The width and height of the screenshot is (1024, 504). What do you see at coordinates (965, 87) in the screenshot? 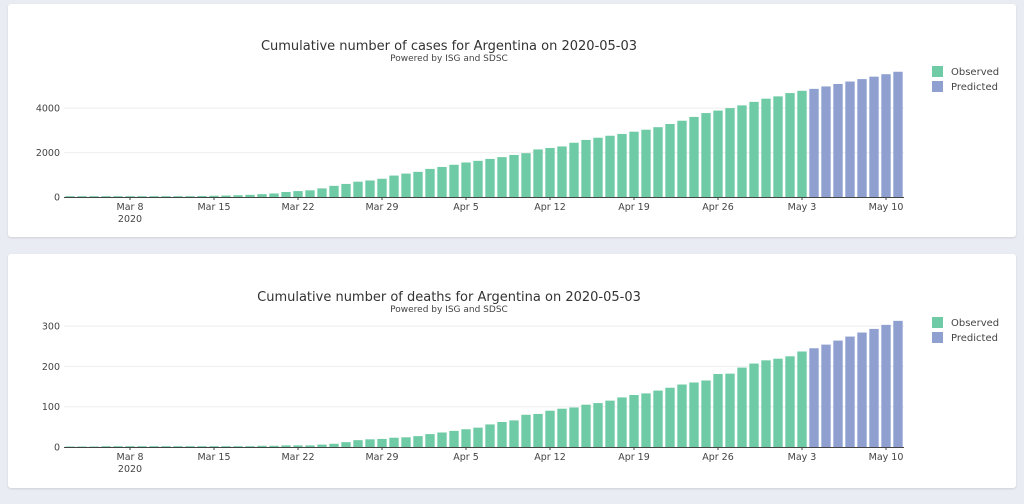
I see `legend-item-predicted: Predicted` at bounding box center [965, 87].